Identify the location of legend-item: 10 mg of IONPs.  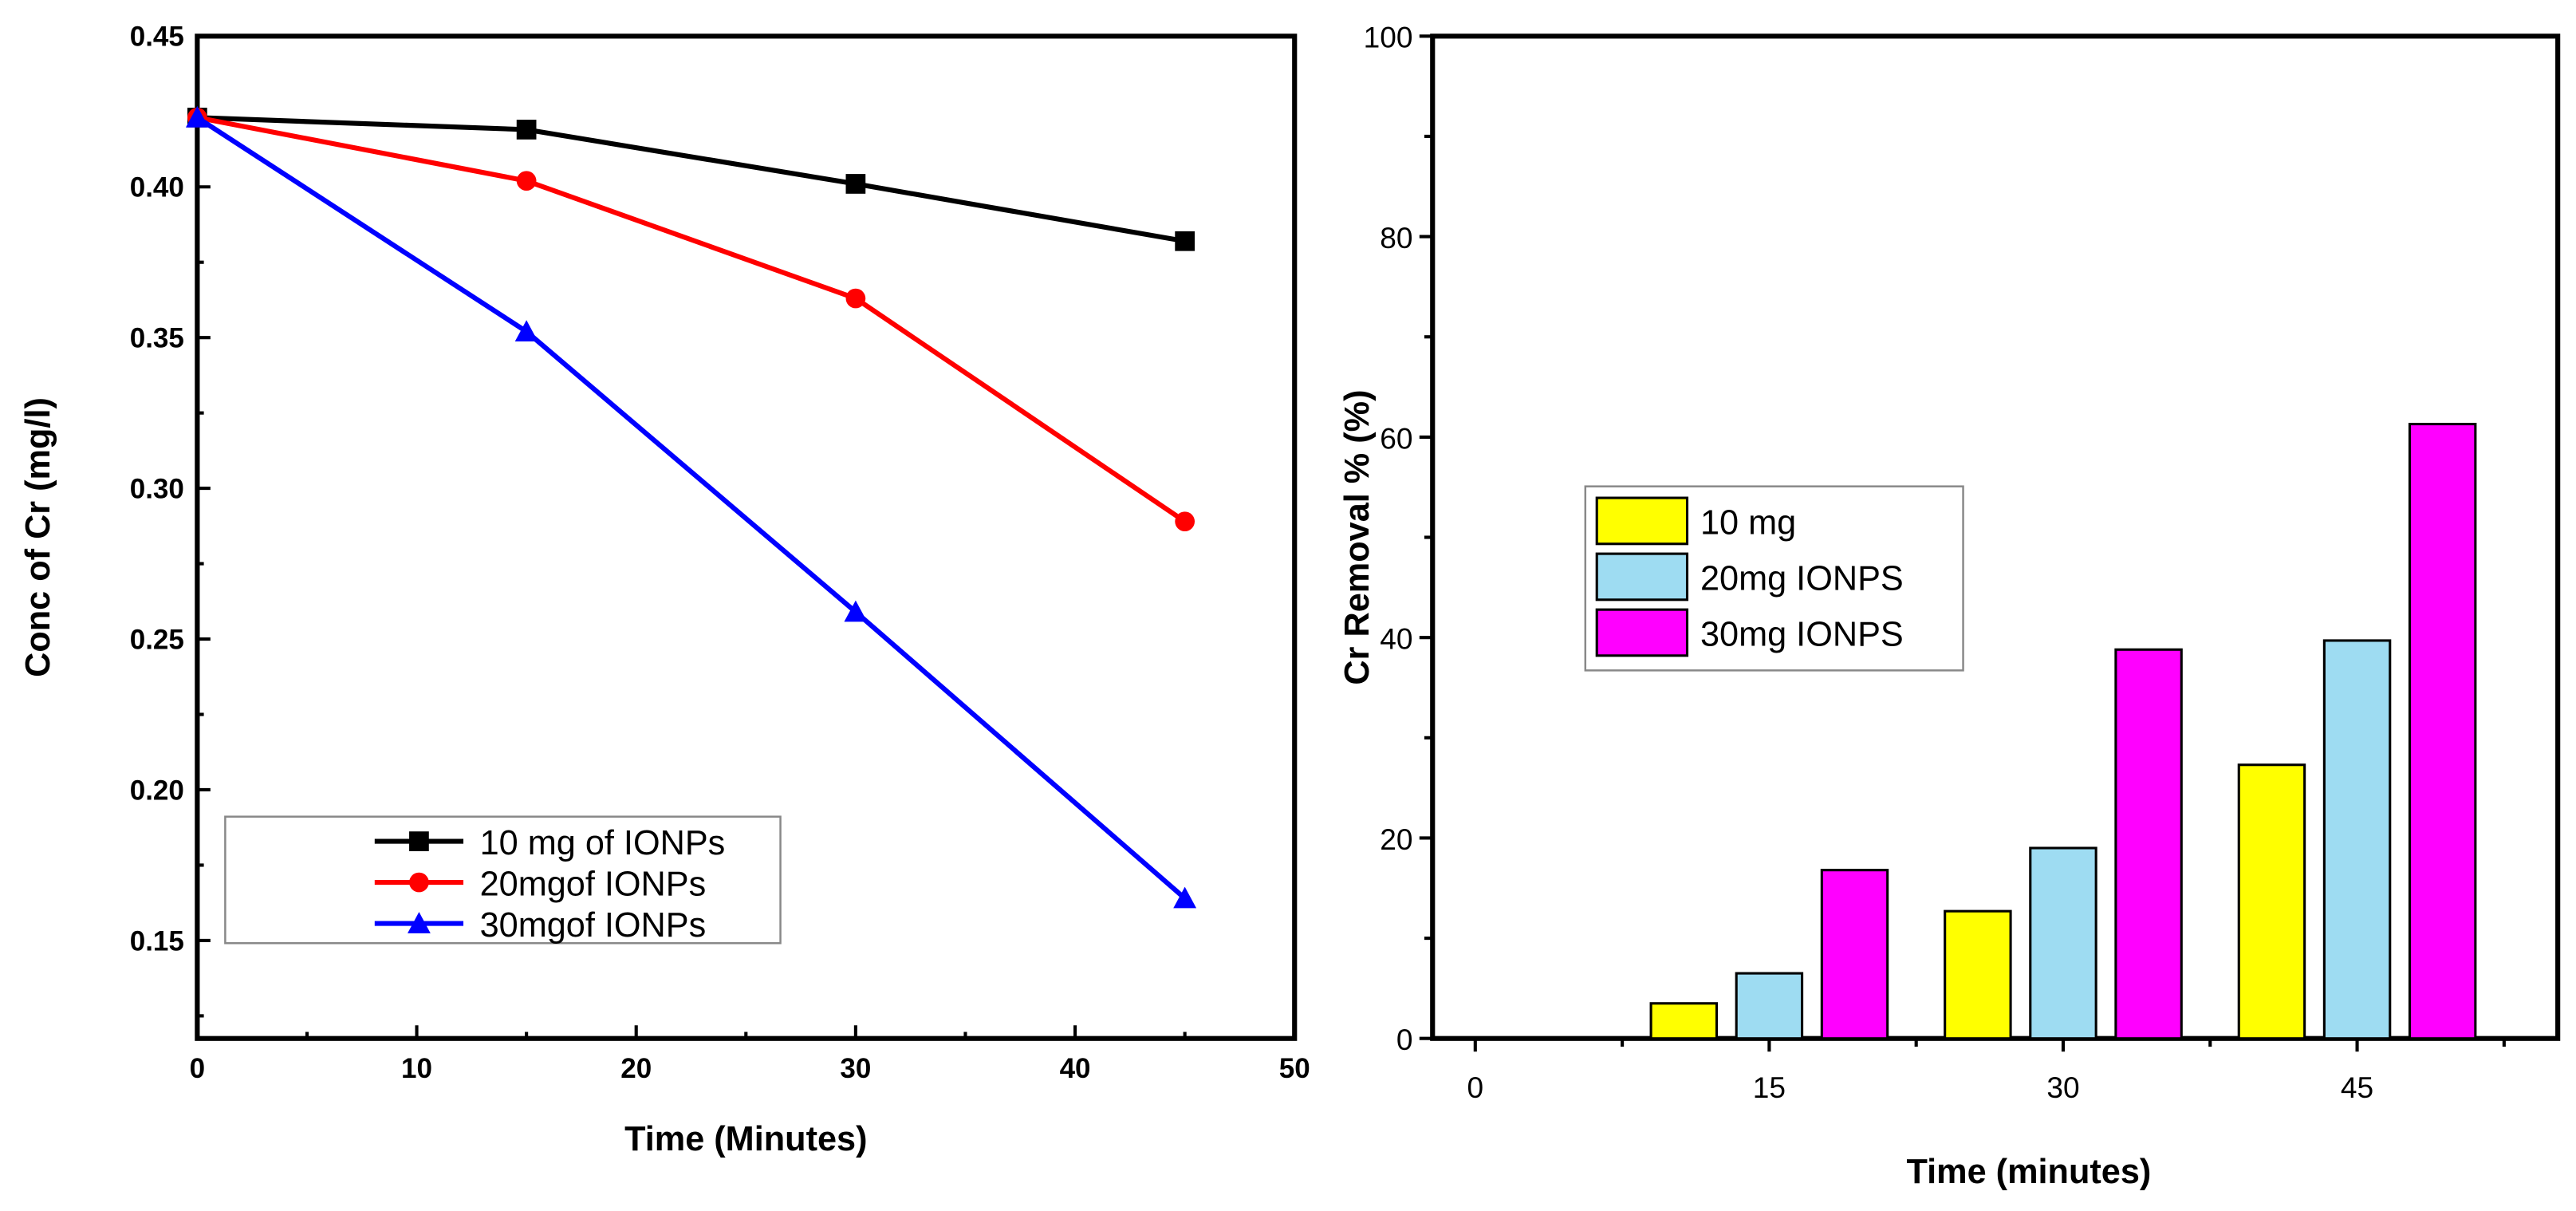
(550, 843).